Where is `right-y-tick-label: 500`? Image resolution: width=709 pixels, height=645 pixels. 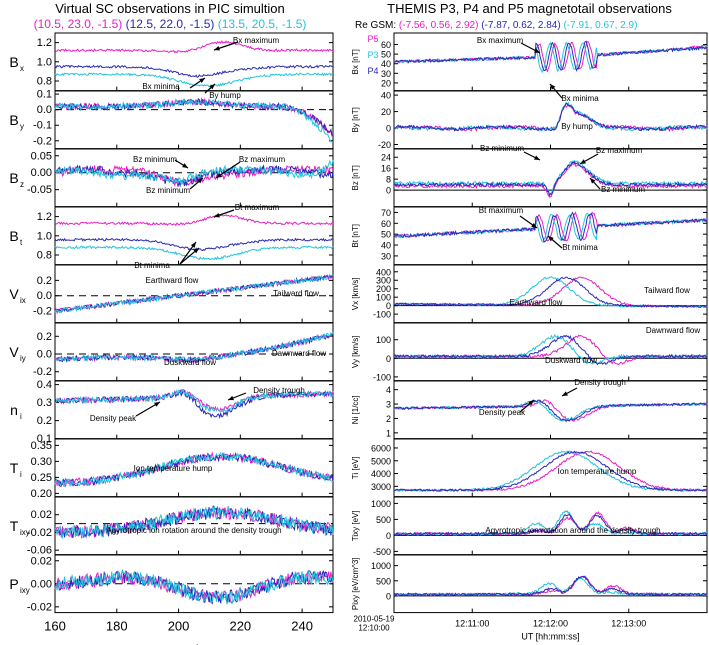
right-y-tick-label: 500 is located at coordinates (383, 581).